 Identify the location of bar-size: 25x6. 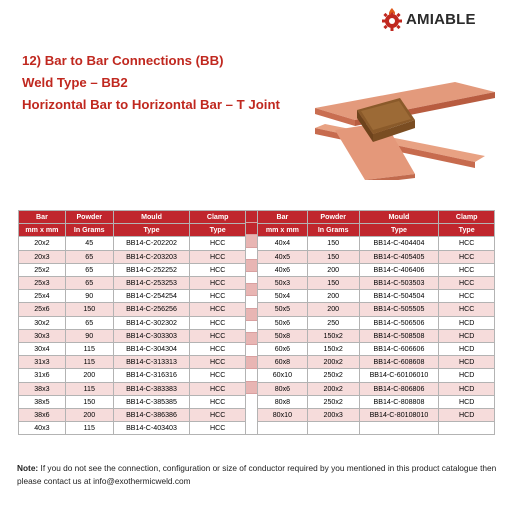
(42, 309).